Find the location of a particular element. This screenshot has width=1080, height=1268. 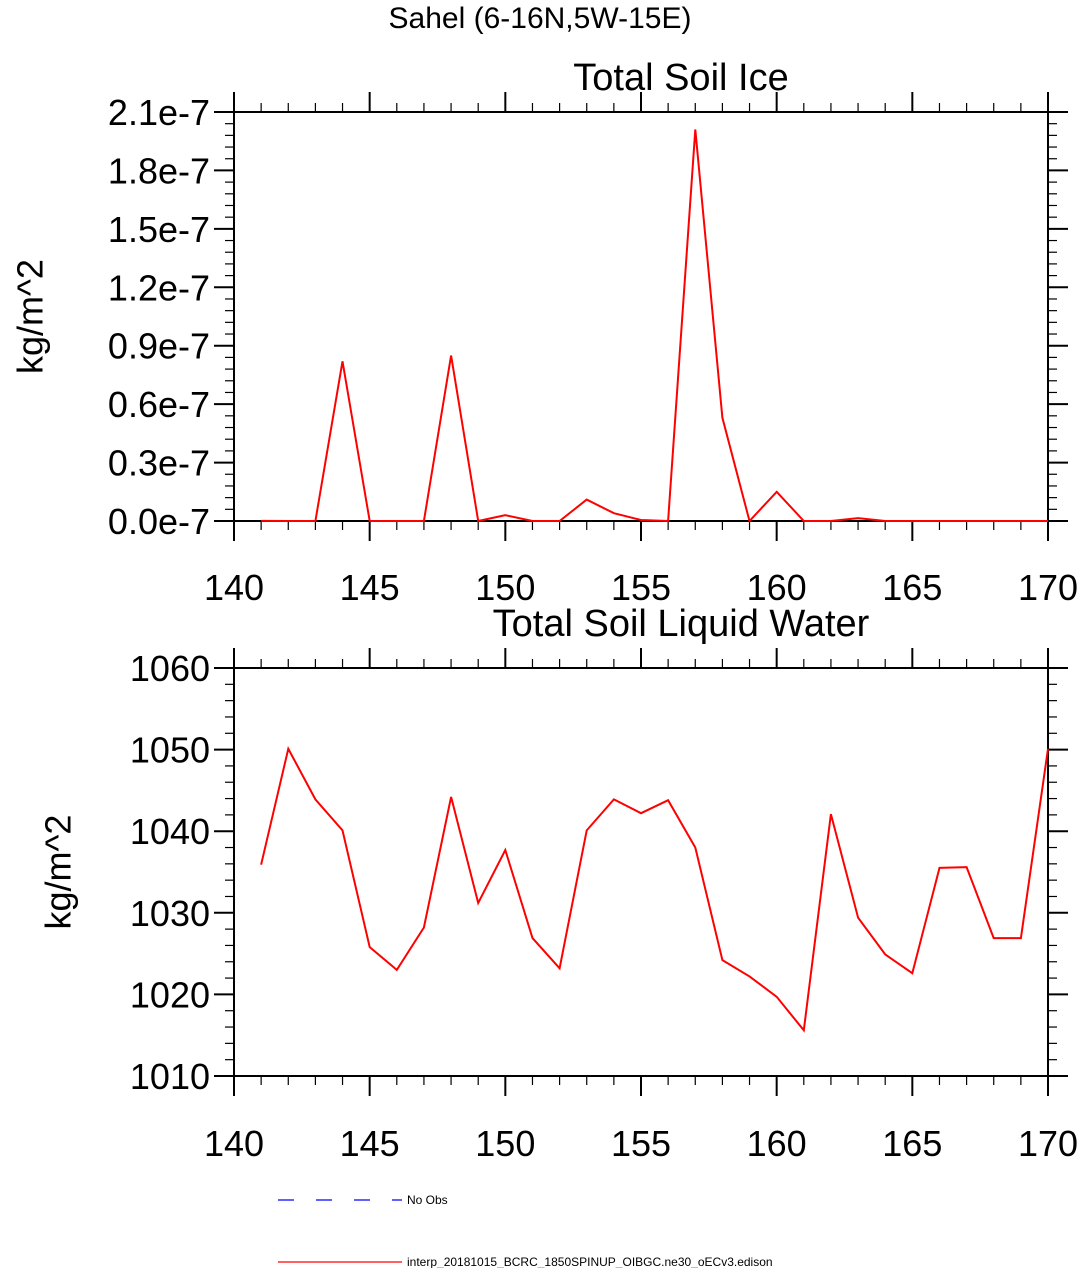

y-tick-label: 0.9e-7 is located at coordinates (159, 346).